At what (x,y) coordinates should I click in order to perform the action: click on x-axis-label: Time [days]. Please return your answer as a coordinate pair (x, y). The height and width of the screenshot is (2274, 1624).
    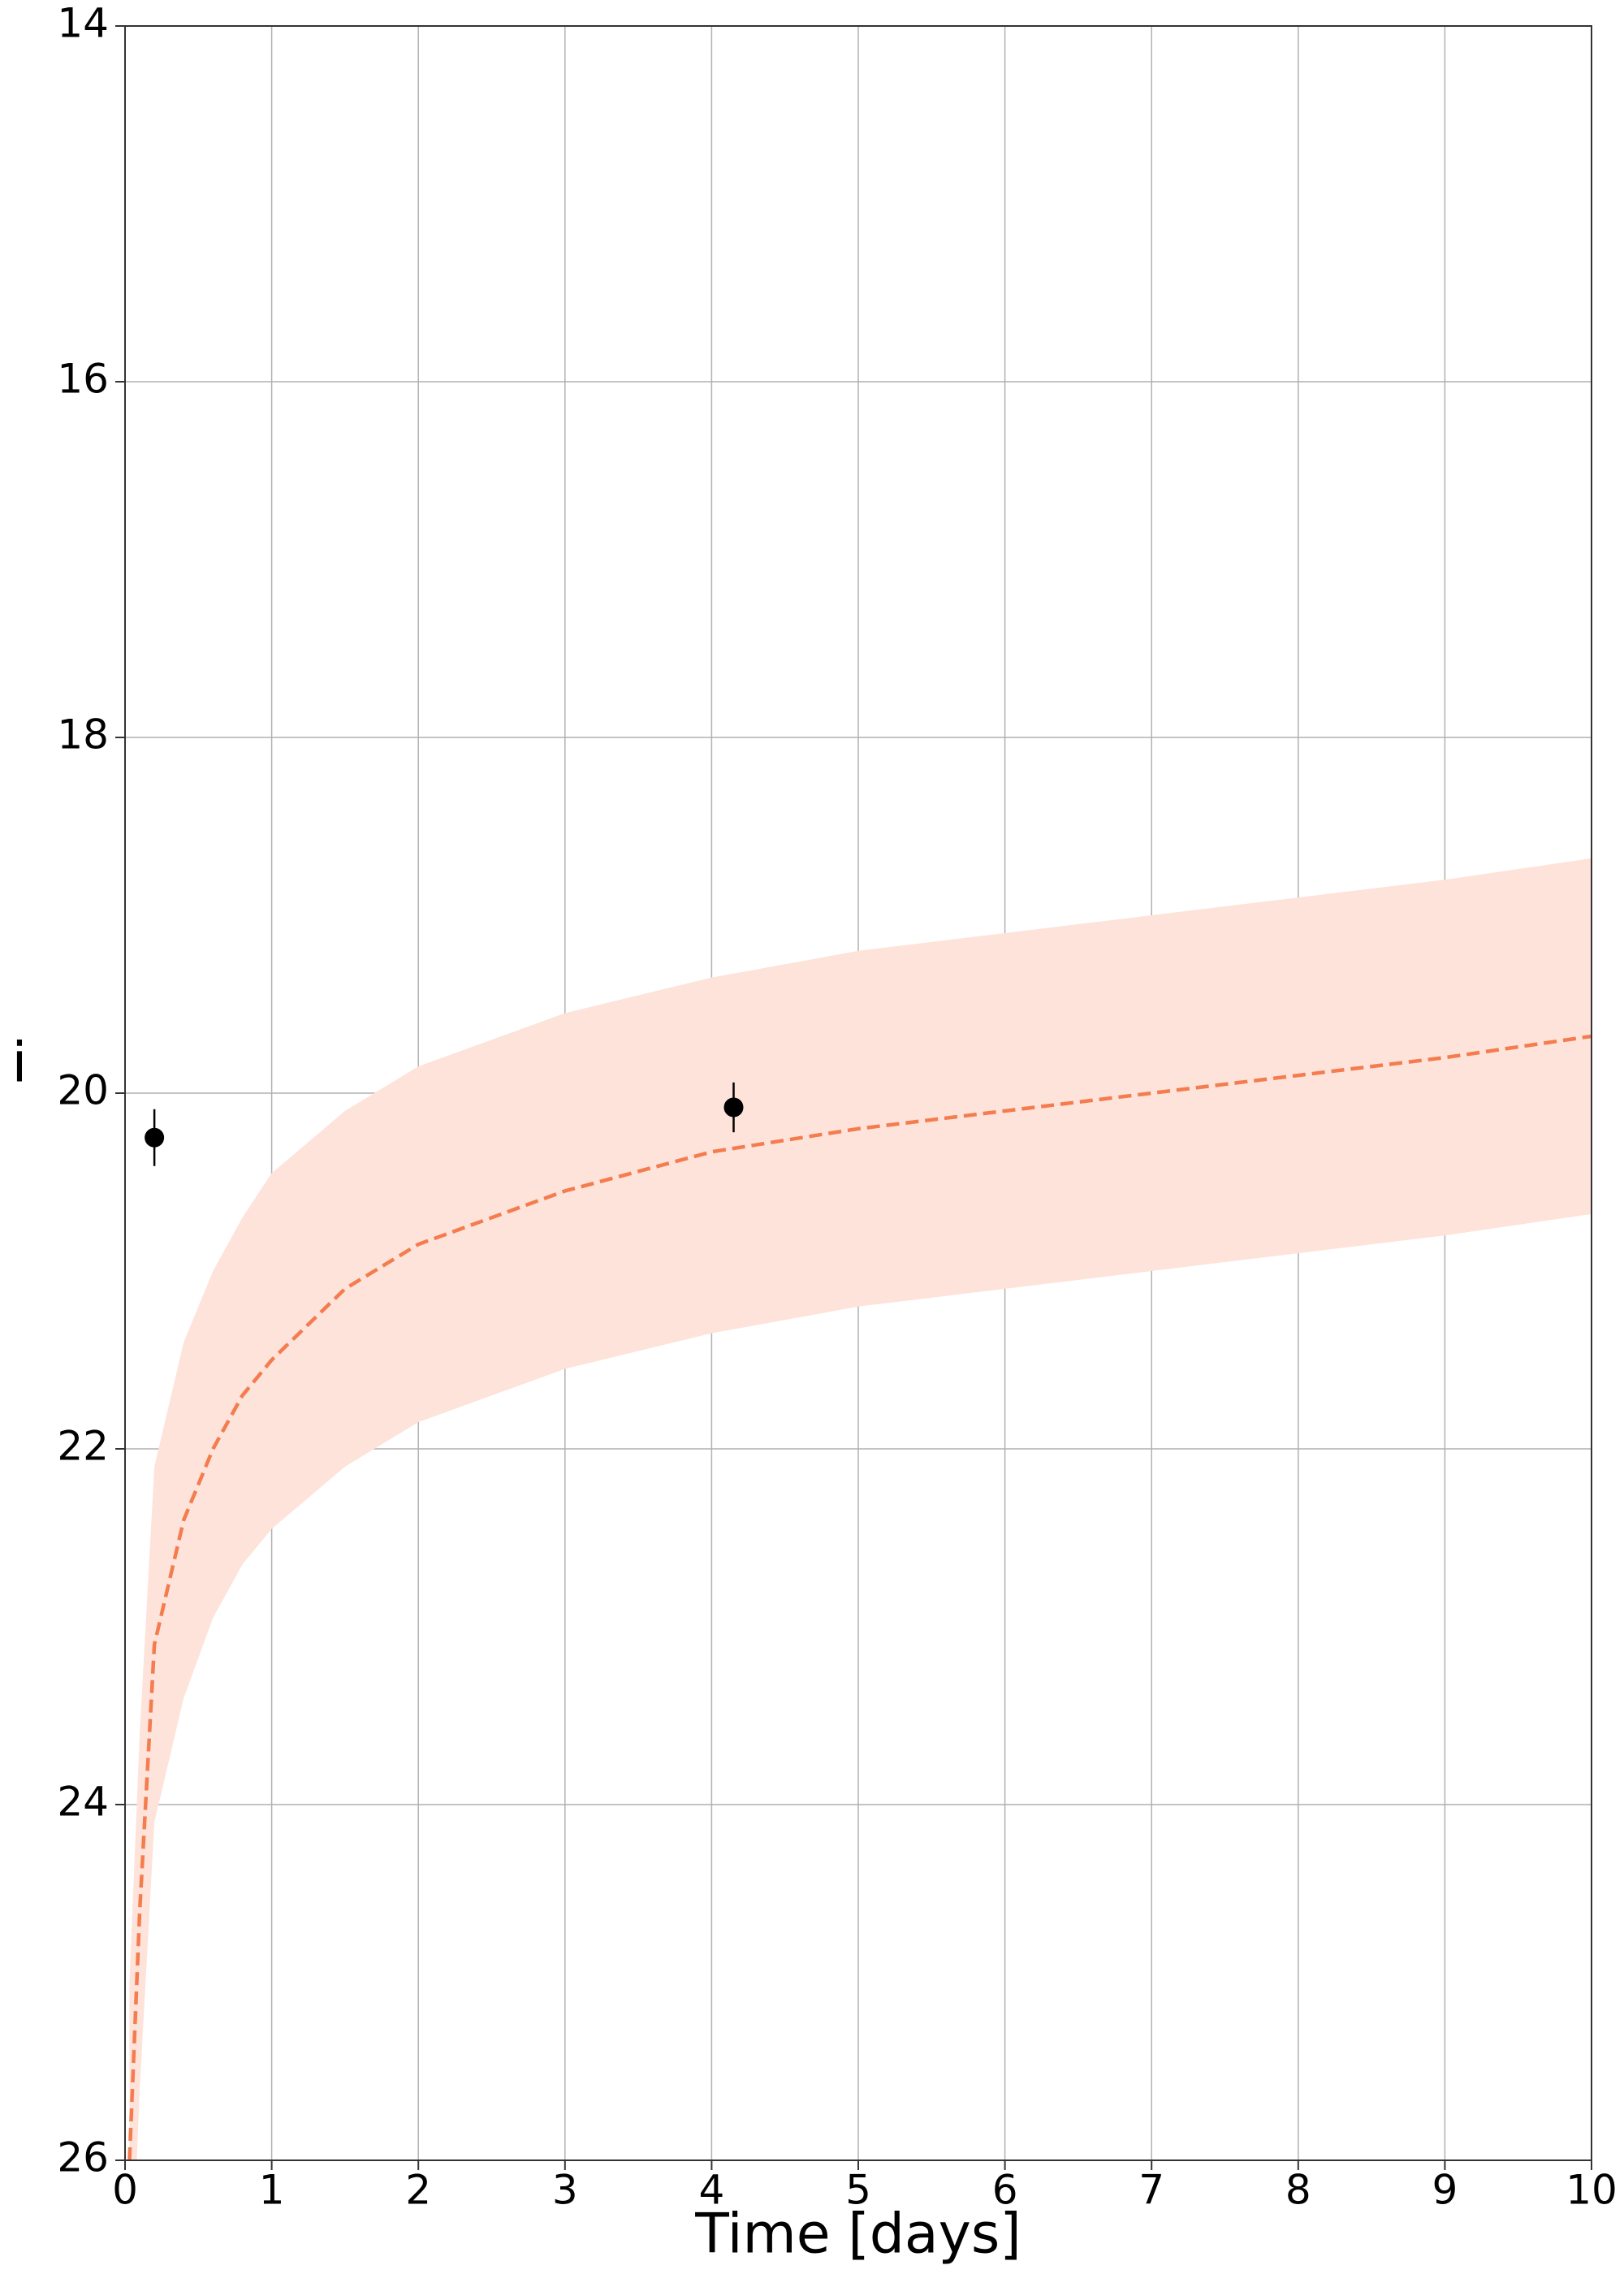
    Looking at the image, I should click on (858, 2235).